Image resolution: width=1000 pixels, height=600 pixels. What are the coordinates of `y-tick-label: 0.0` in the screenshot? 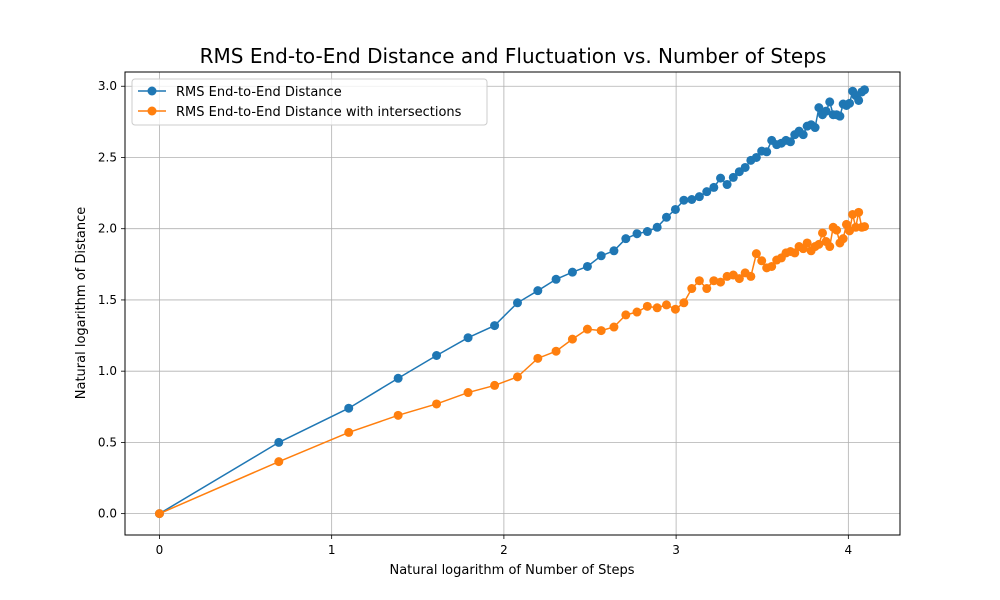 It's located at (107, 514).